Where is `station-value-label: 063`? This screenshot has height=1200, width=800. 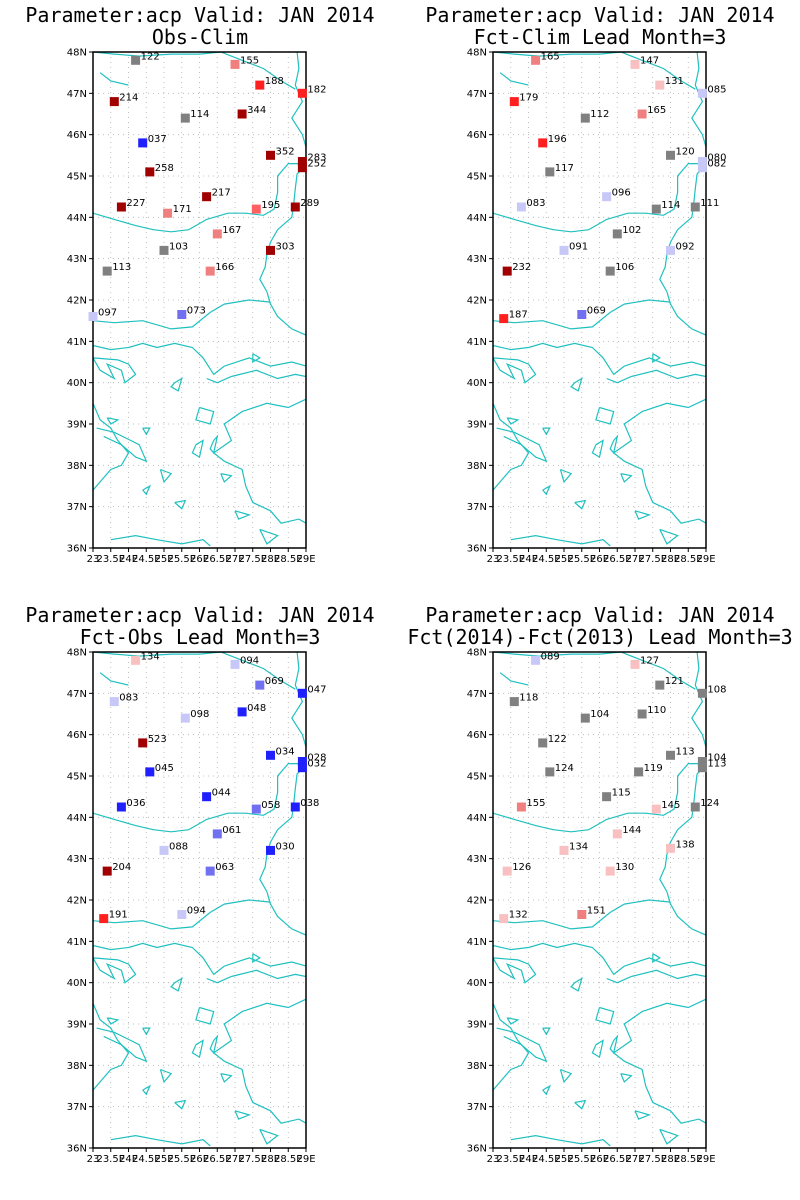 station-value-label: 063 is located at coordinates (224, 867).